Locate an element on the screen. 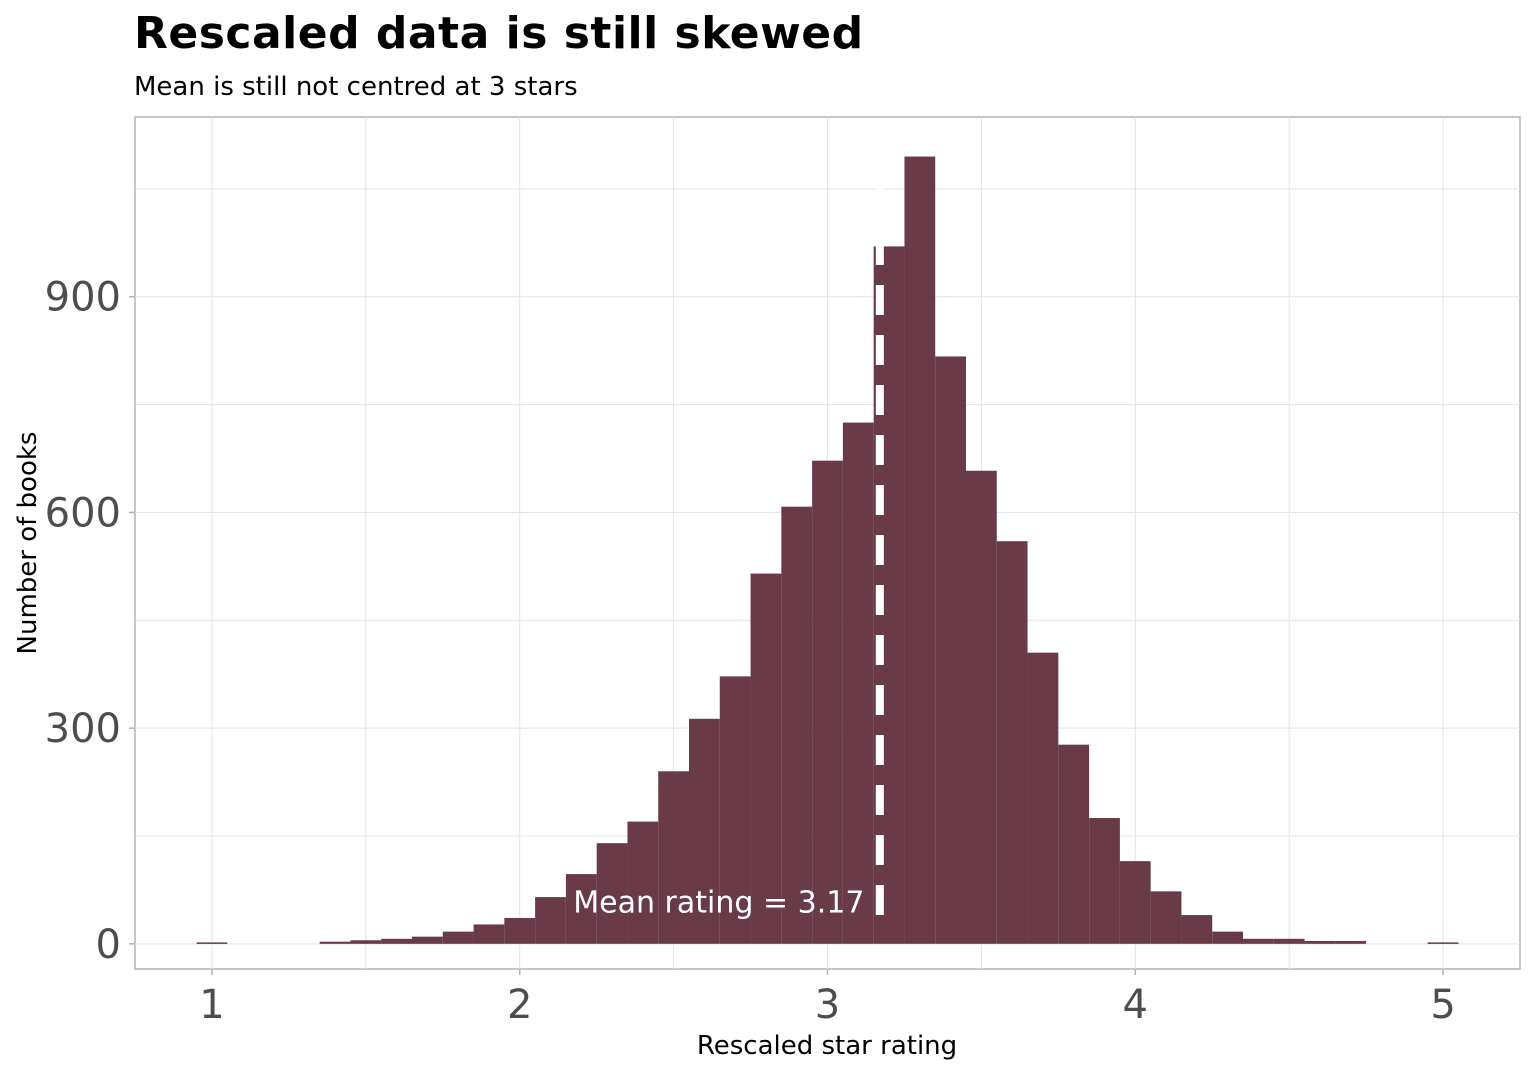 The width and height of the screenshot is (1536, 1075). y-axis-ticks: 0 300 600 900 is located at coordinates (90, 621).